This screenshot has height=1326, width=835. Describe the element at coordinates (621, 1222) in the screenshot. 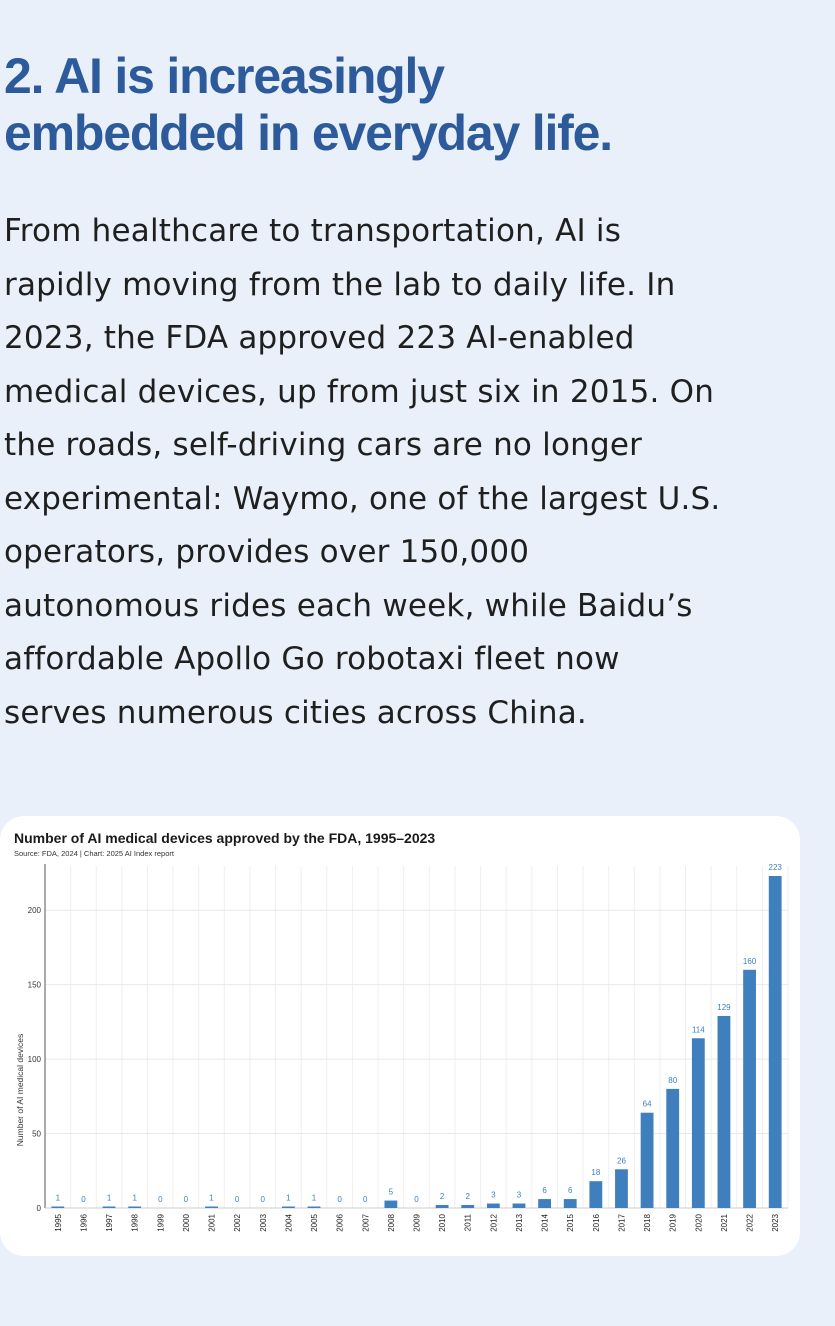

I see `x-tick-label: 2017` at that location.